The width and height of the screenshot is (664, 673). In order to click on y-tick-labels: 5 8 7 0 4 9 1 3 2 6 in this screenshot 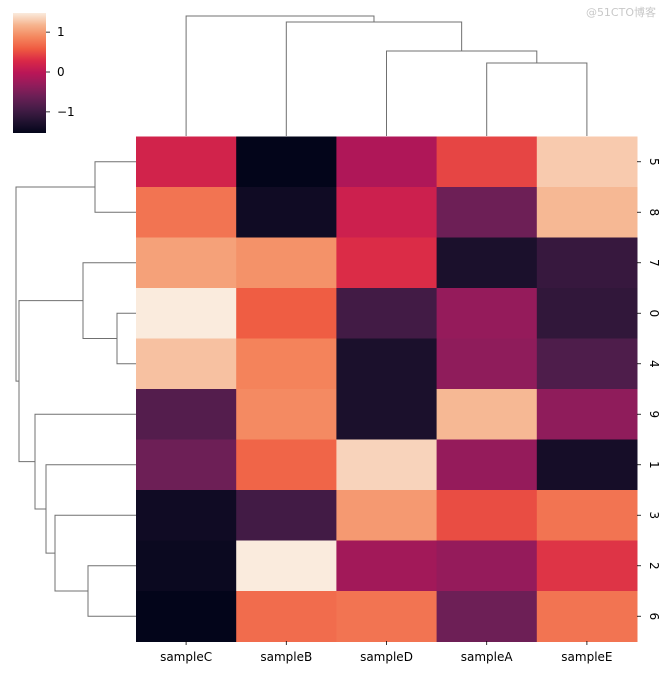, I will do `click(649, 389)`.